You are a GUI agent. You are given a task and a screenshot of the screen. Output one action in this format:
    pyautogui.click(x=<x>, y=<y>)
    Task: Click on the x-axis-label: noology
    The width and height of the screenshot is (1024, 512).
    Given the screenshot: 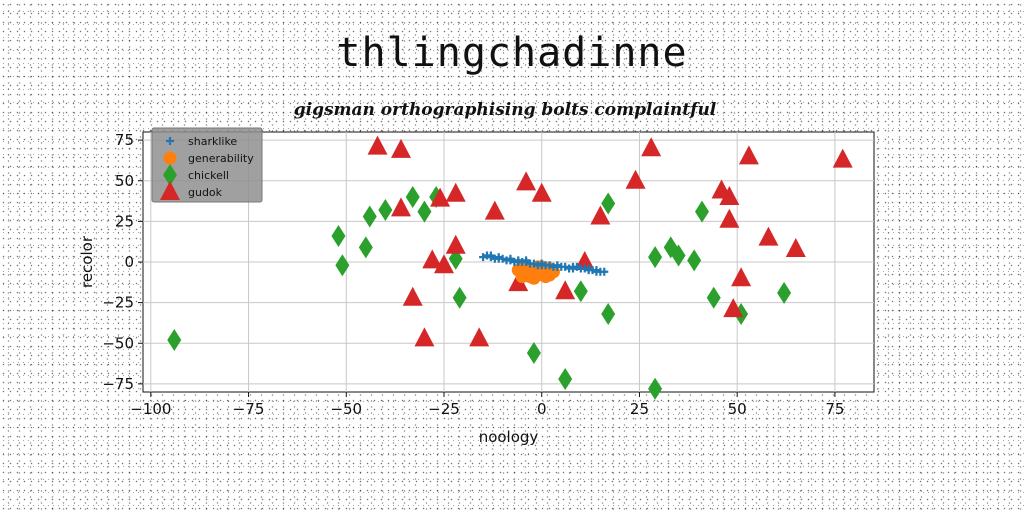 What is the action you would take?
    pyautogui.click(x=509, y=437)
    